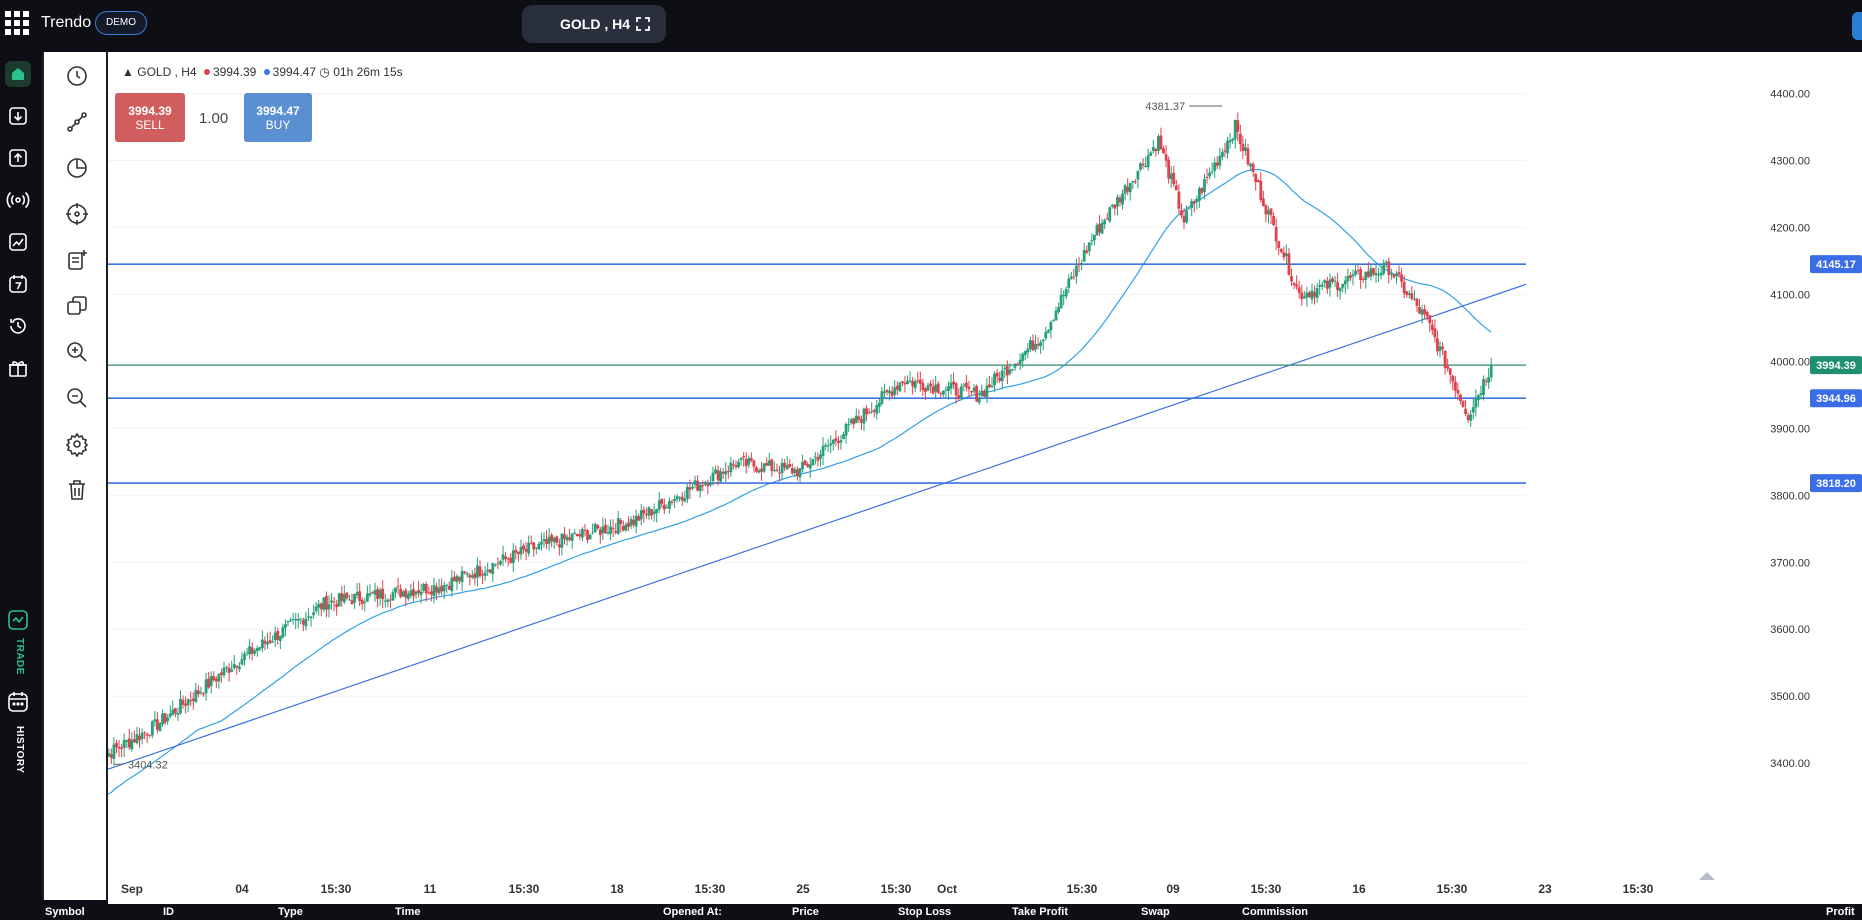  I want to click on y-axis-tick-label: 3800.00, so click(1790, 496).